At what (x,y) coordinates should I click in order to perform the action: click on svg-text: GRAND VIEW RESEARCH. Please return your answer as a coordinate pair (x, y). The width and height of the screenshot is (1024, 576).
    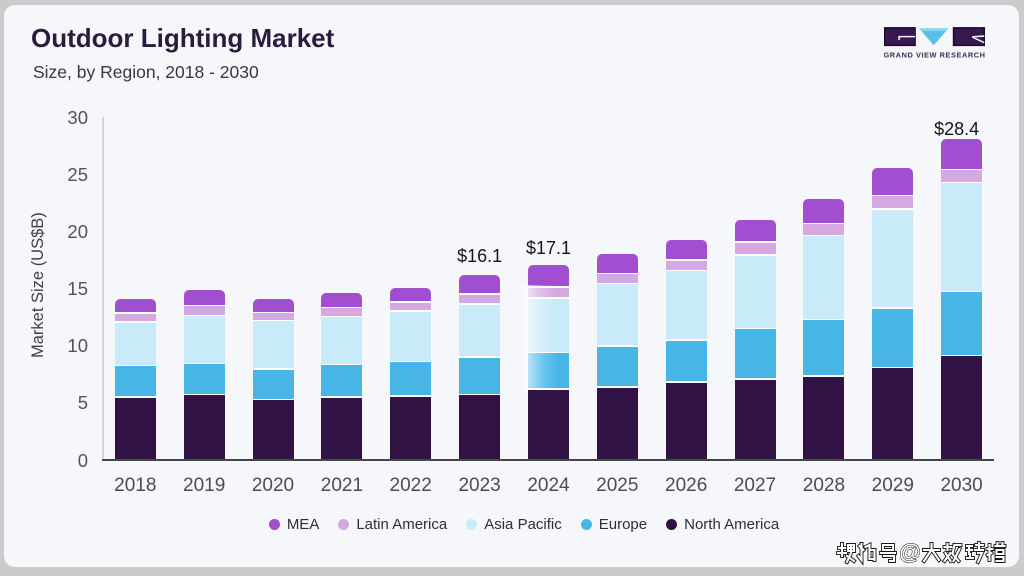
    Looking at the image, I should click on (935, 55).